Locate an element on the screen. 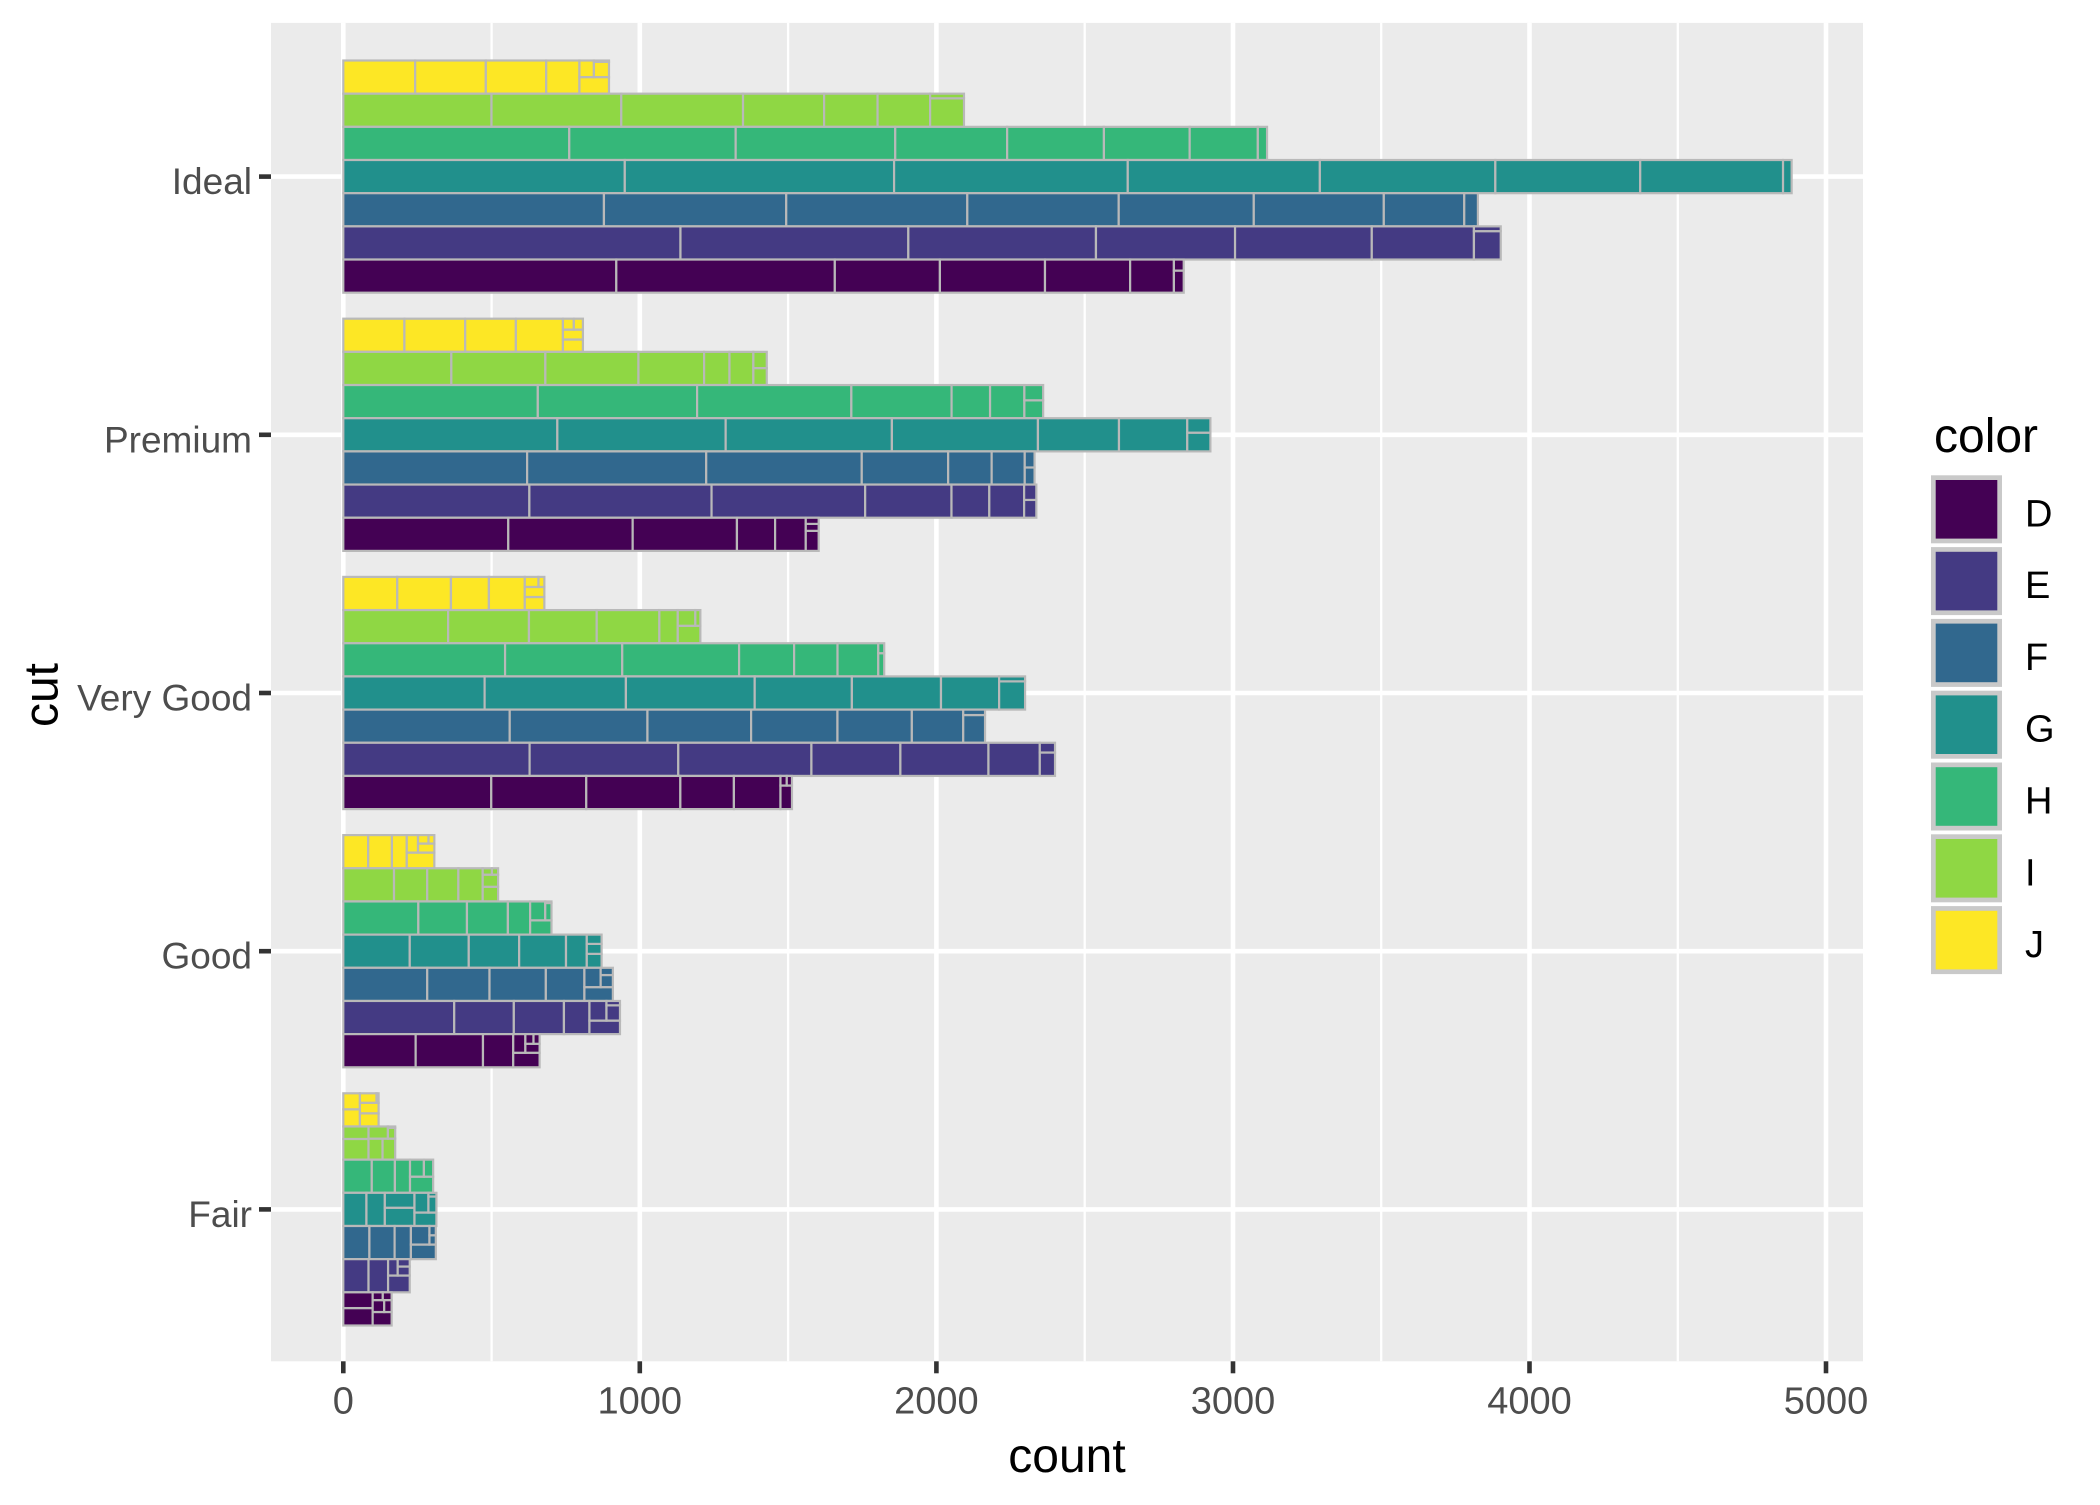 This screenshot has height=1505, width=2100. svg-text: count is located at coordinates (1066, 1456).